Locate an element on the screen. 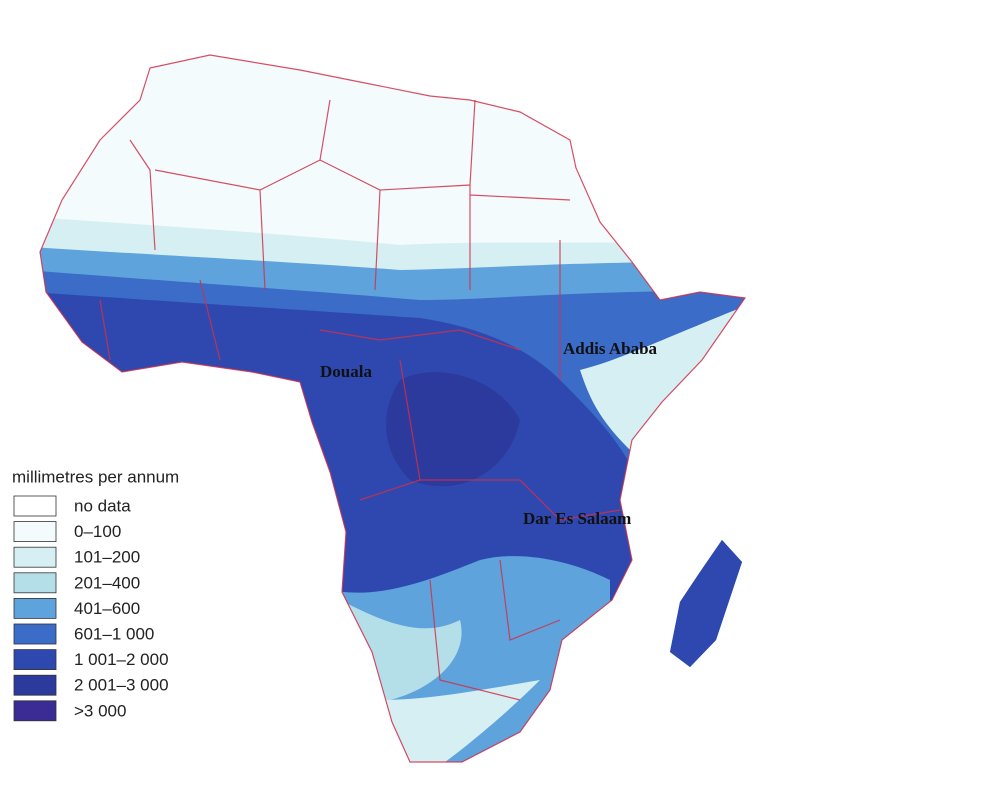 The height and width of the screenshot is (800, 1000). legend-label: 201–400 is located at coordinates (107, 582).